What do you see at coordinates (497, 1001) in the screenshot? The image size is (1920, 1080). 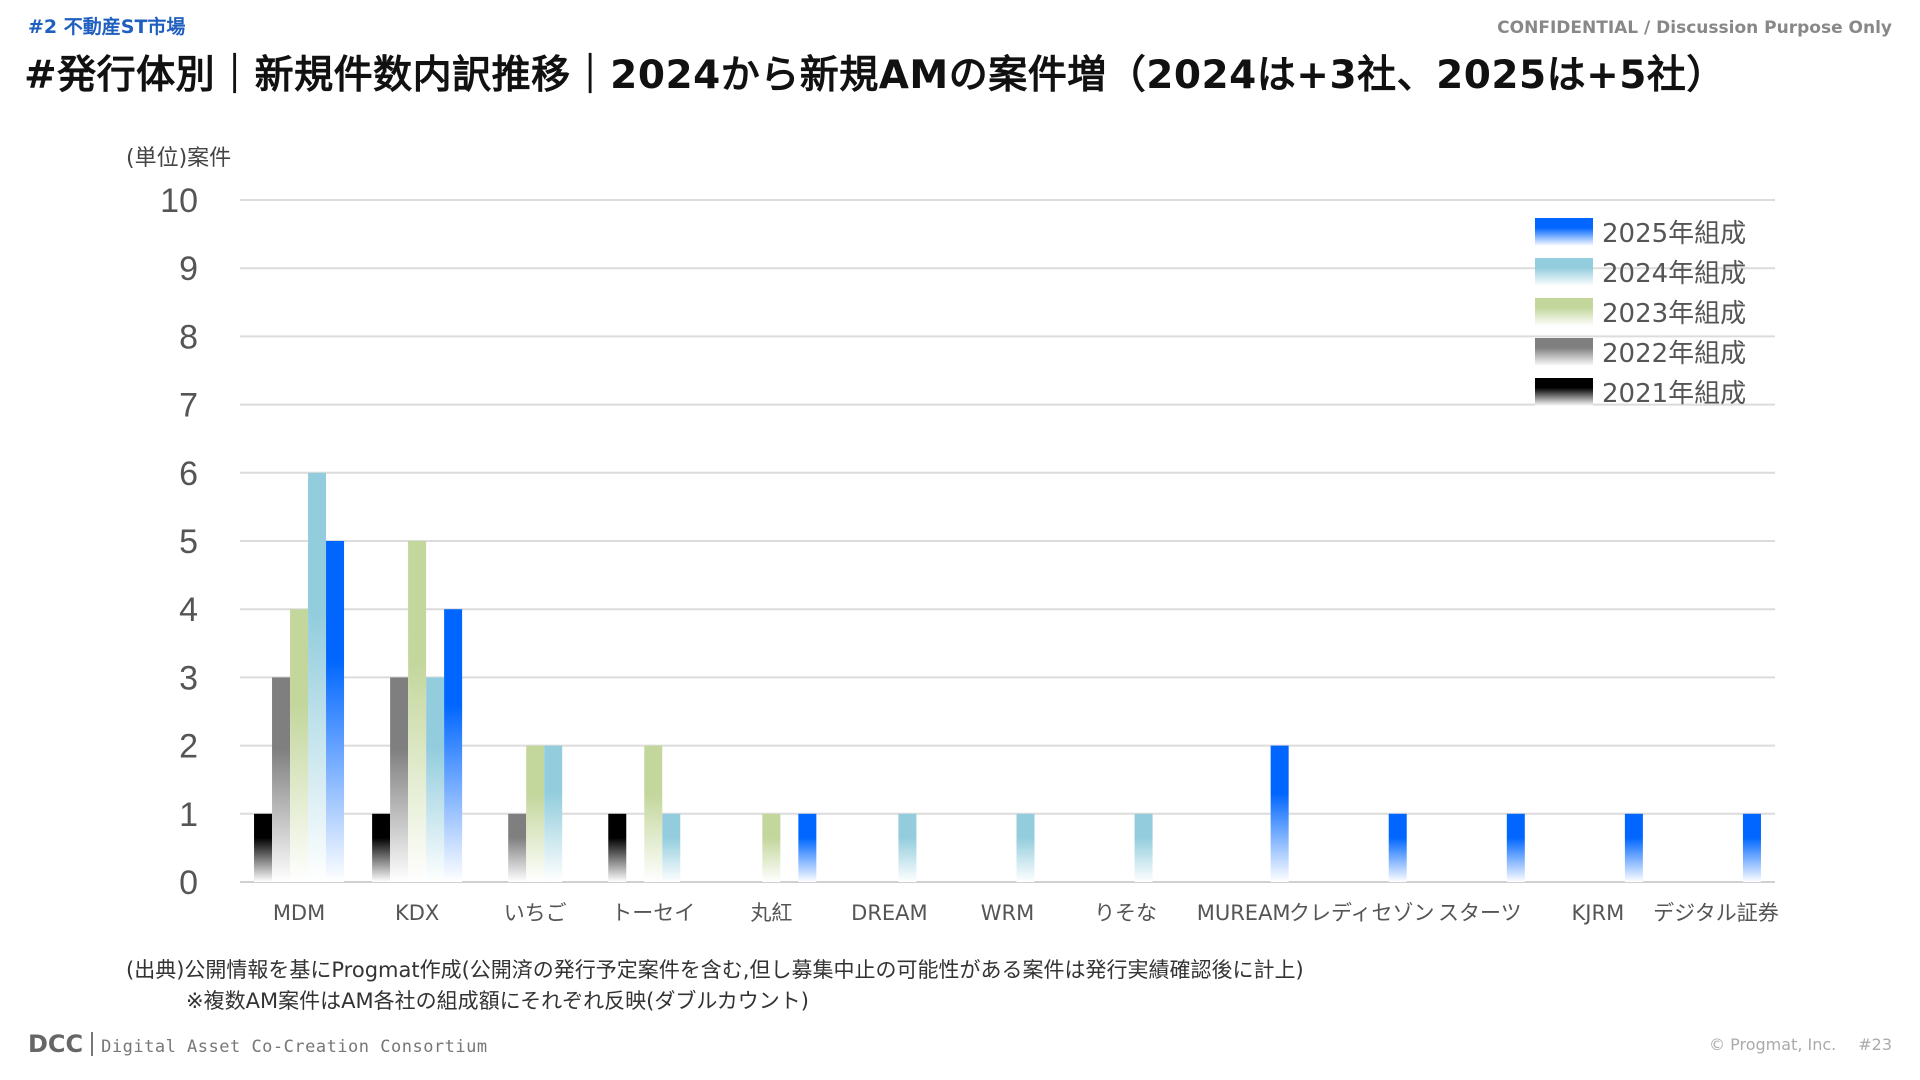 I see `double-count-note: ※複数AM案件はAM各社の組成額にそれぞれ反映(ダブルカウント)` at bounding box center [497, 1001].